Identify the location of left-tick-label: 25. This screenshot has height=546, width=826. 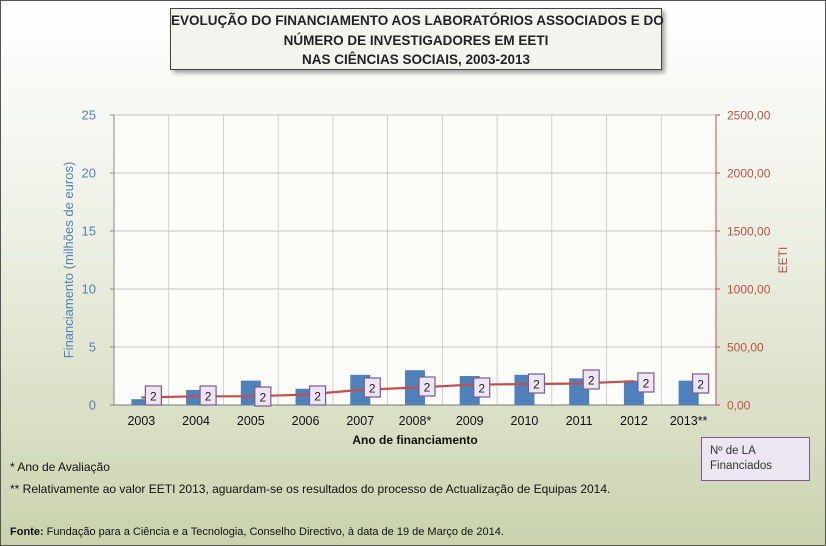
(89, 115).